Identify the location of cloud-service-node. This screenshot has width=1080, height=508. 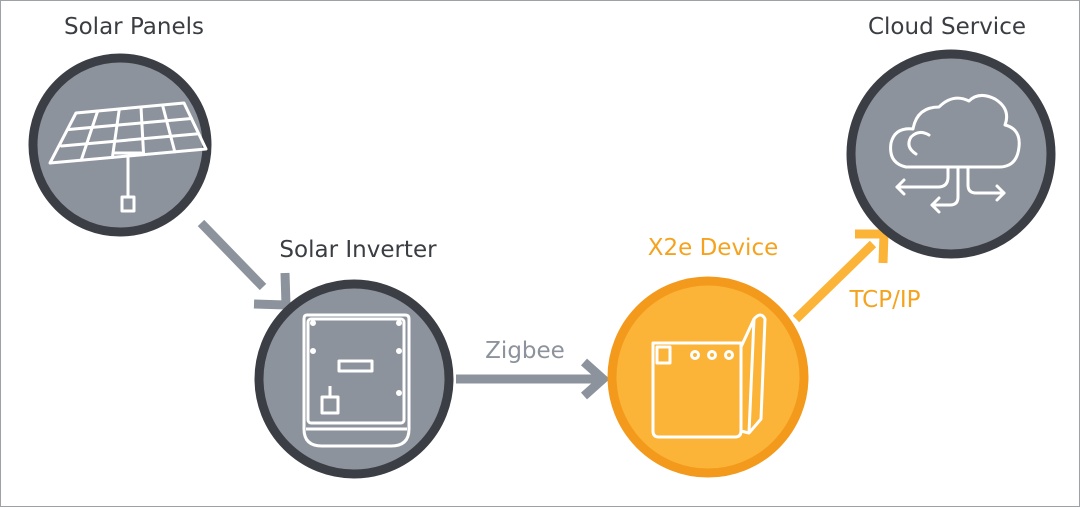
(951, 154).